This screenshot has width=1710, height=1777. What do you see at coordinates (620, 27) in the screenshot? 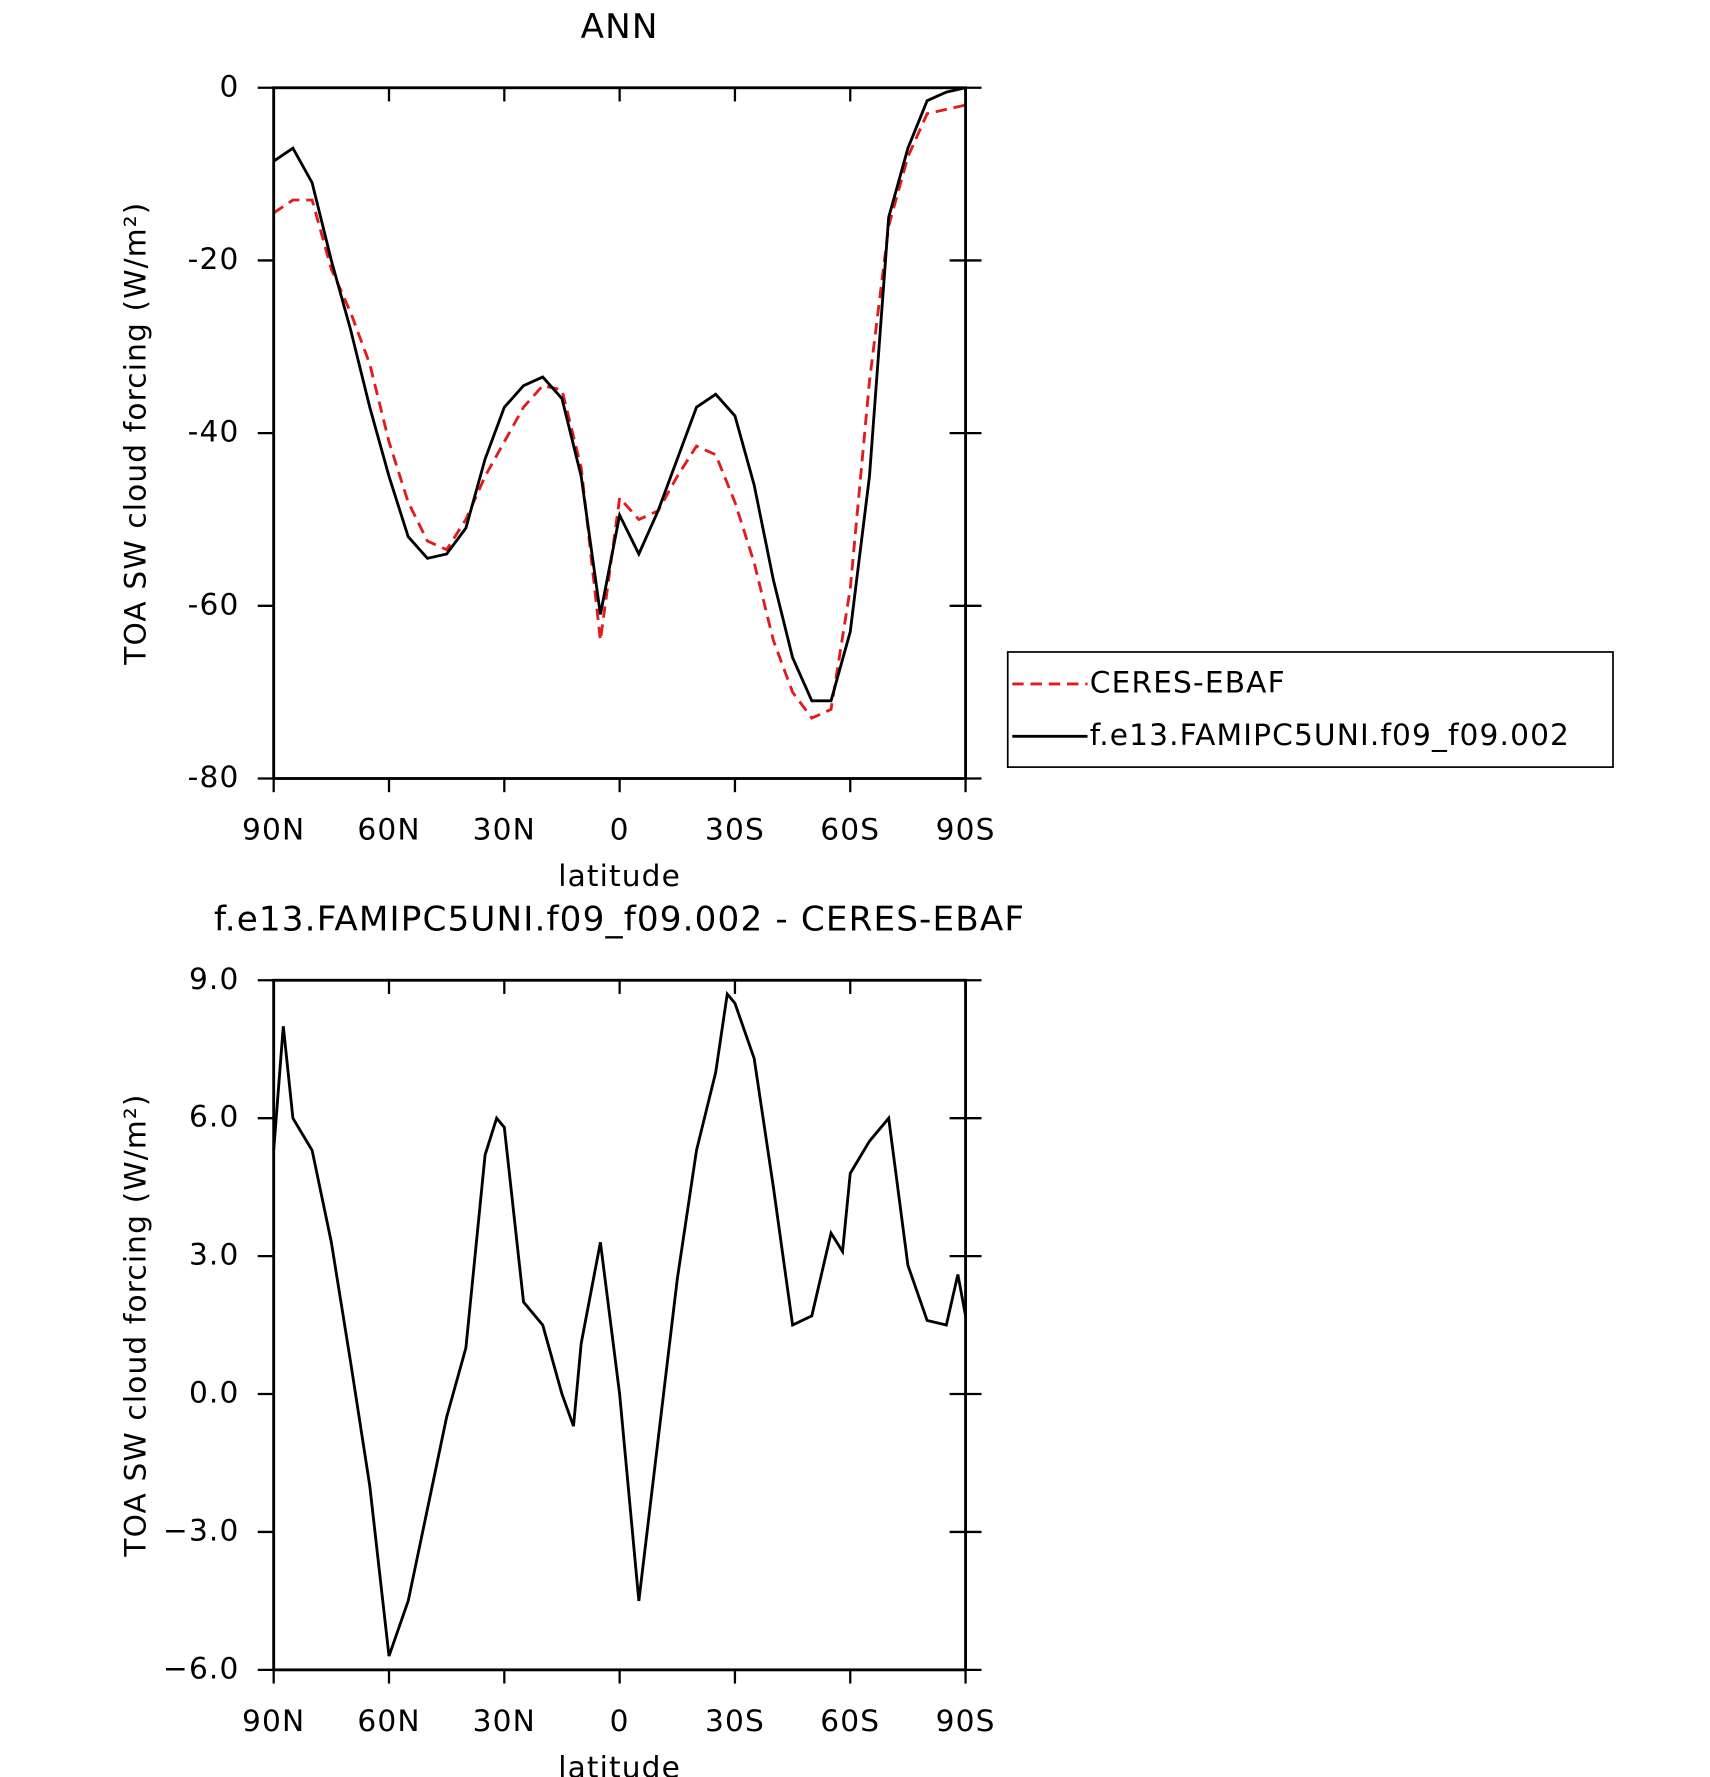
I see `chart-title: ANN` at bounding box center [620, 27].